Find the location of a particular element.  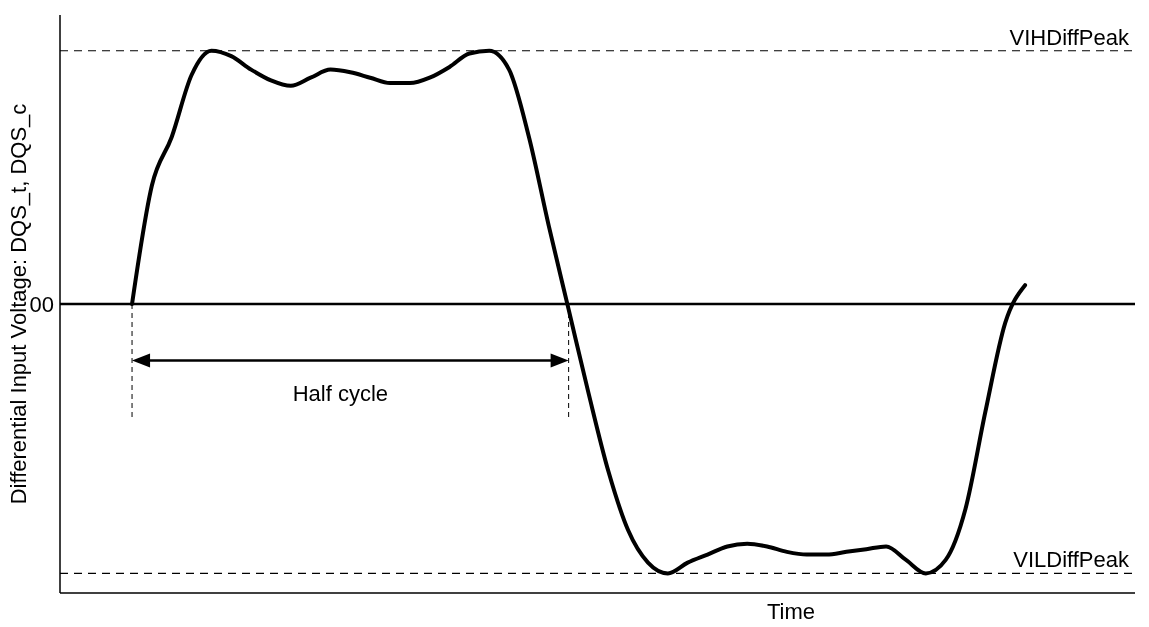

y-axis-title: Differential Input Voltage: DQS_t, DQS_c is located at coordinates (18, 304).